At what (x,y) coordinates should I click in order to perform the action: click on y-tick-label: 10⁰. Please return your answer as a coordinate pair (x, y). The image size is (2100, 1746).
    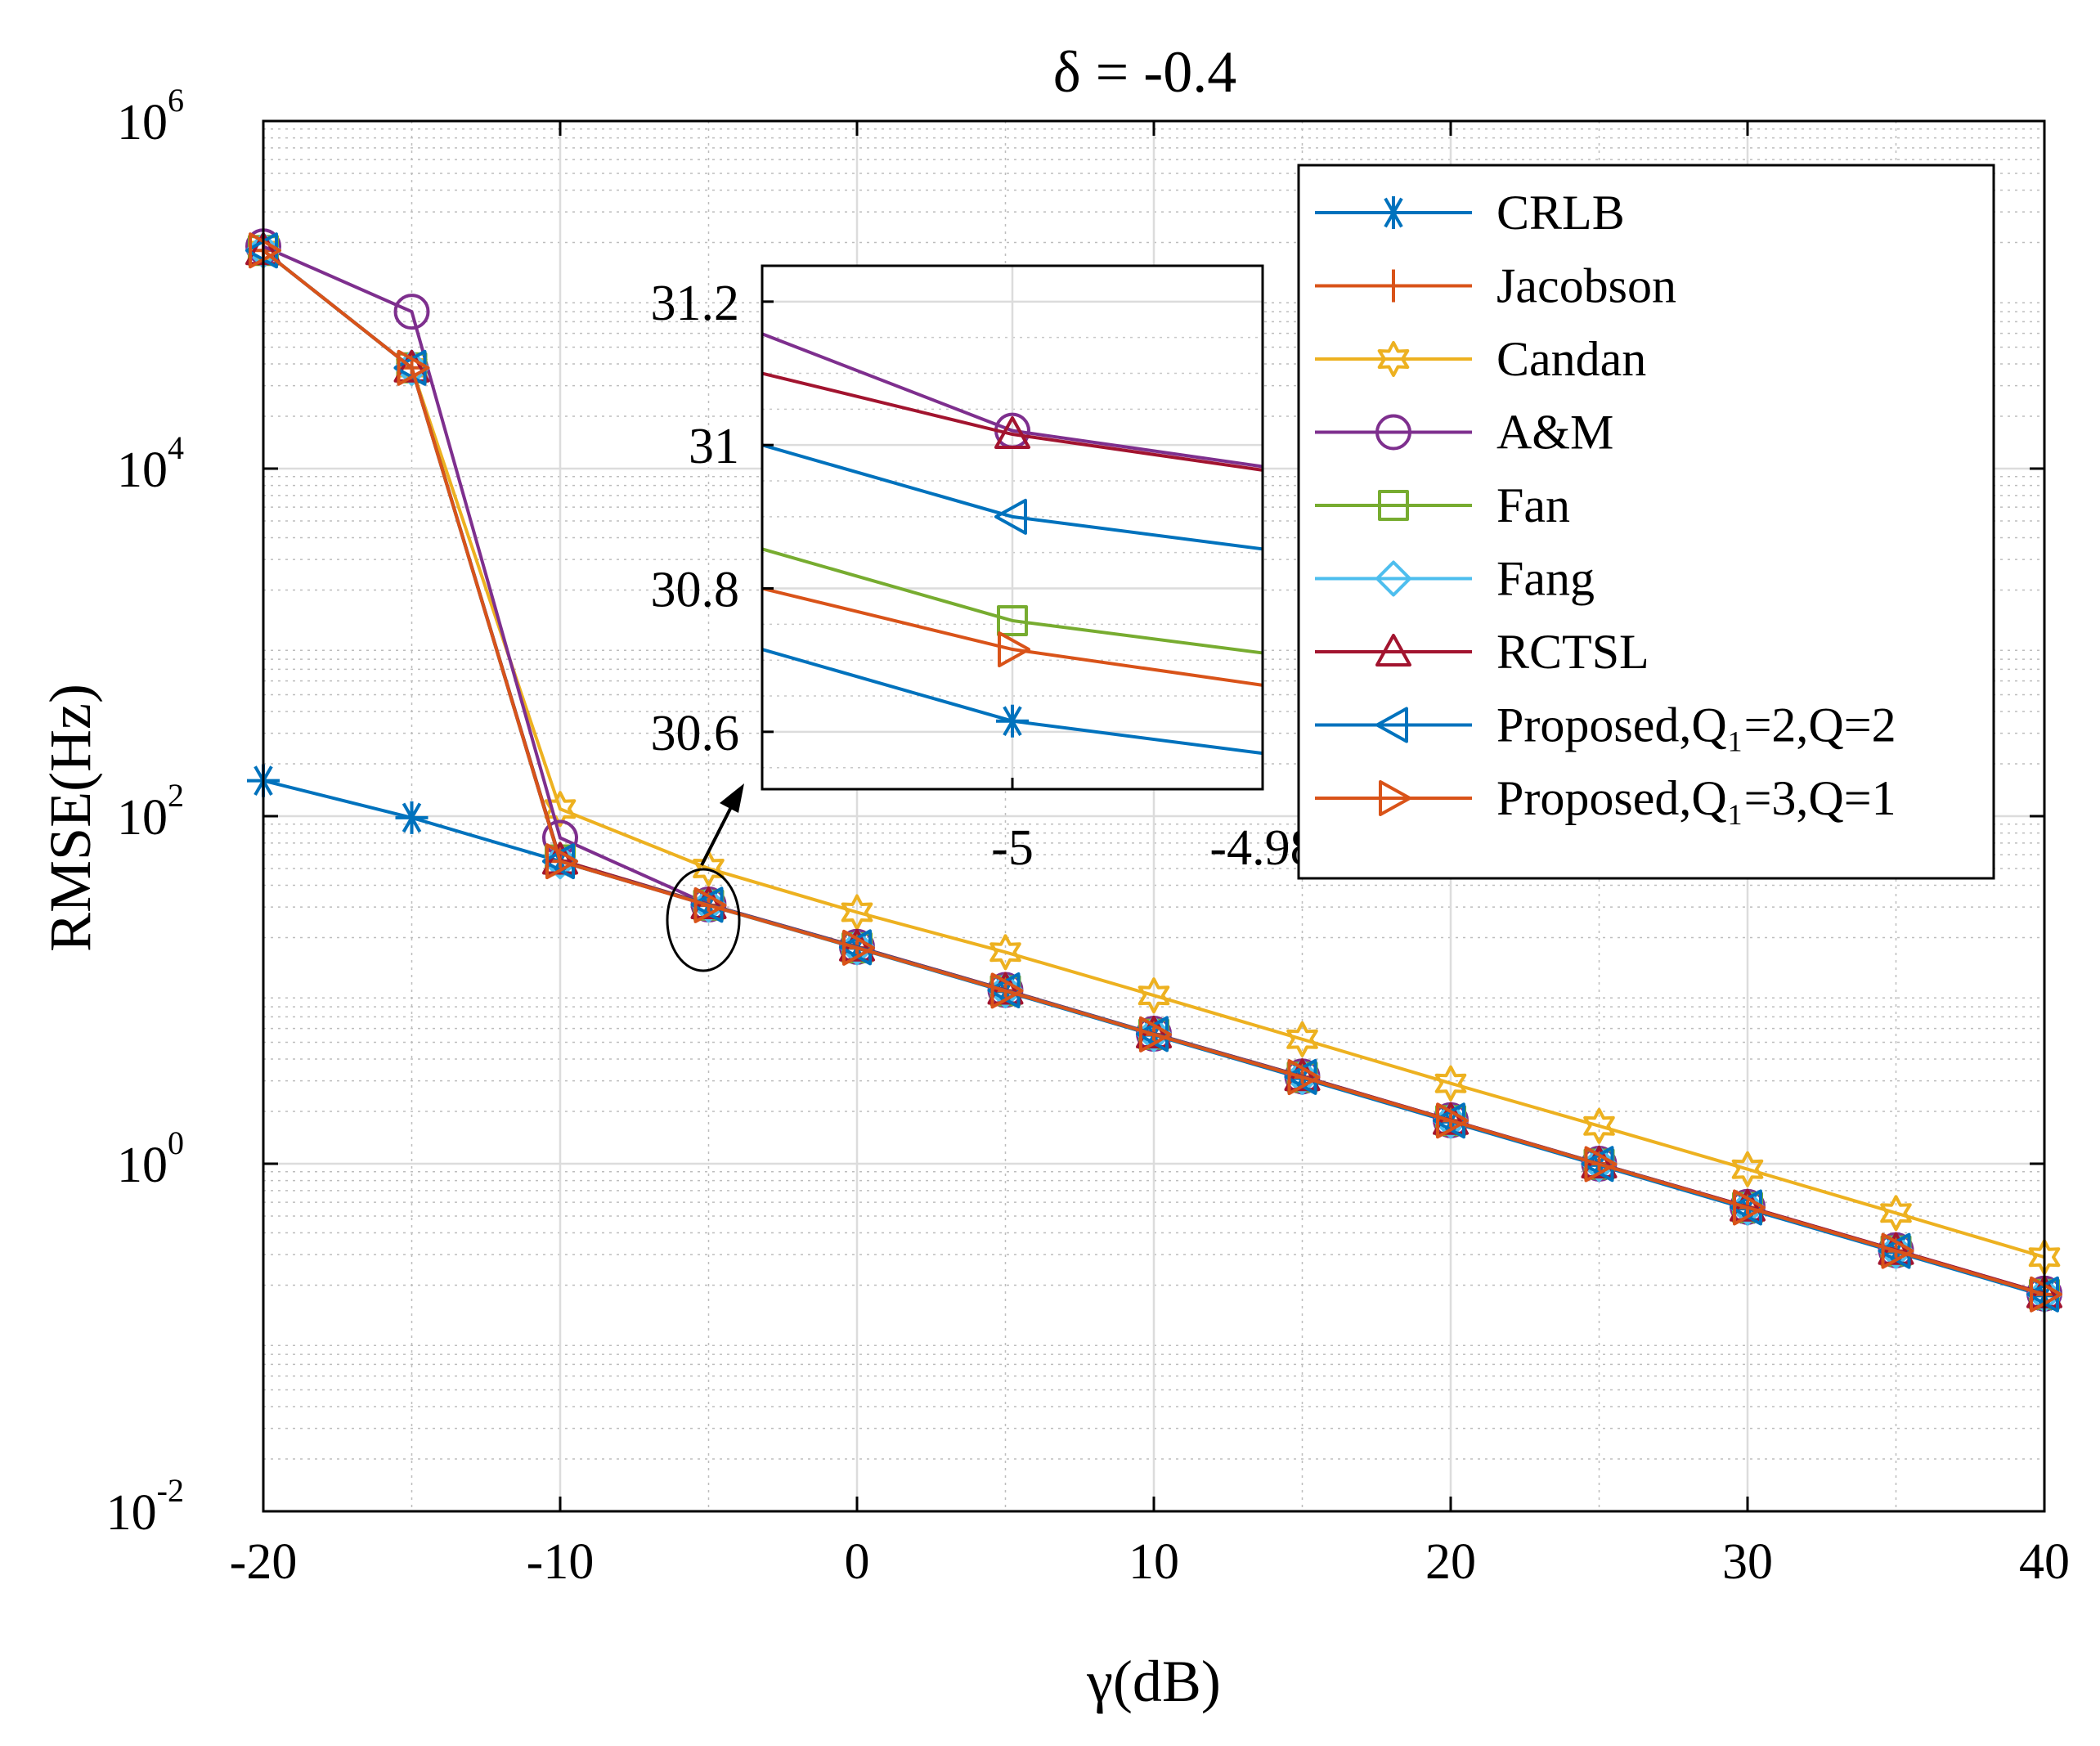
    Looking at the image, I should click on (150, 1158).